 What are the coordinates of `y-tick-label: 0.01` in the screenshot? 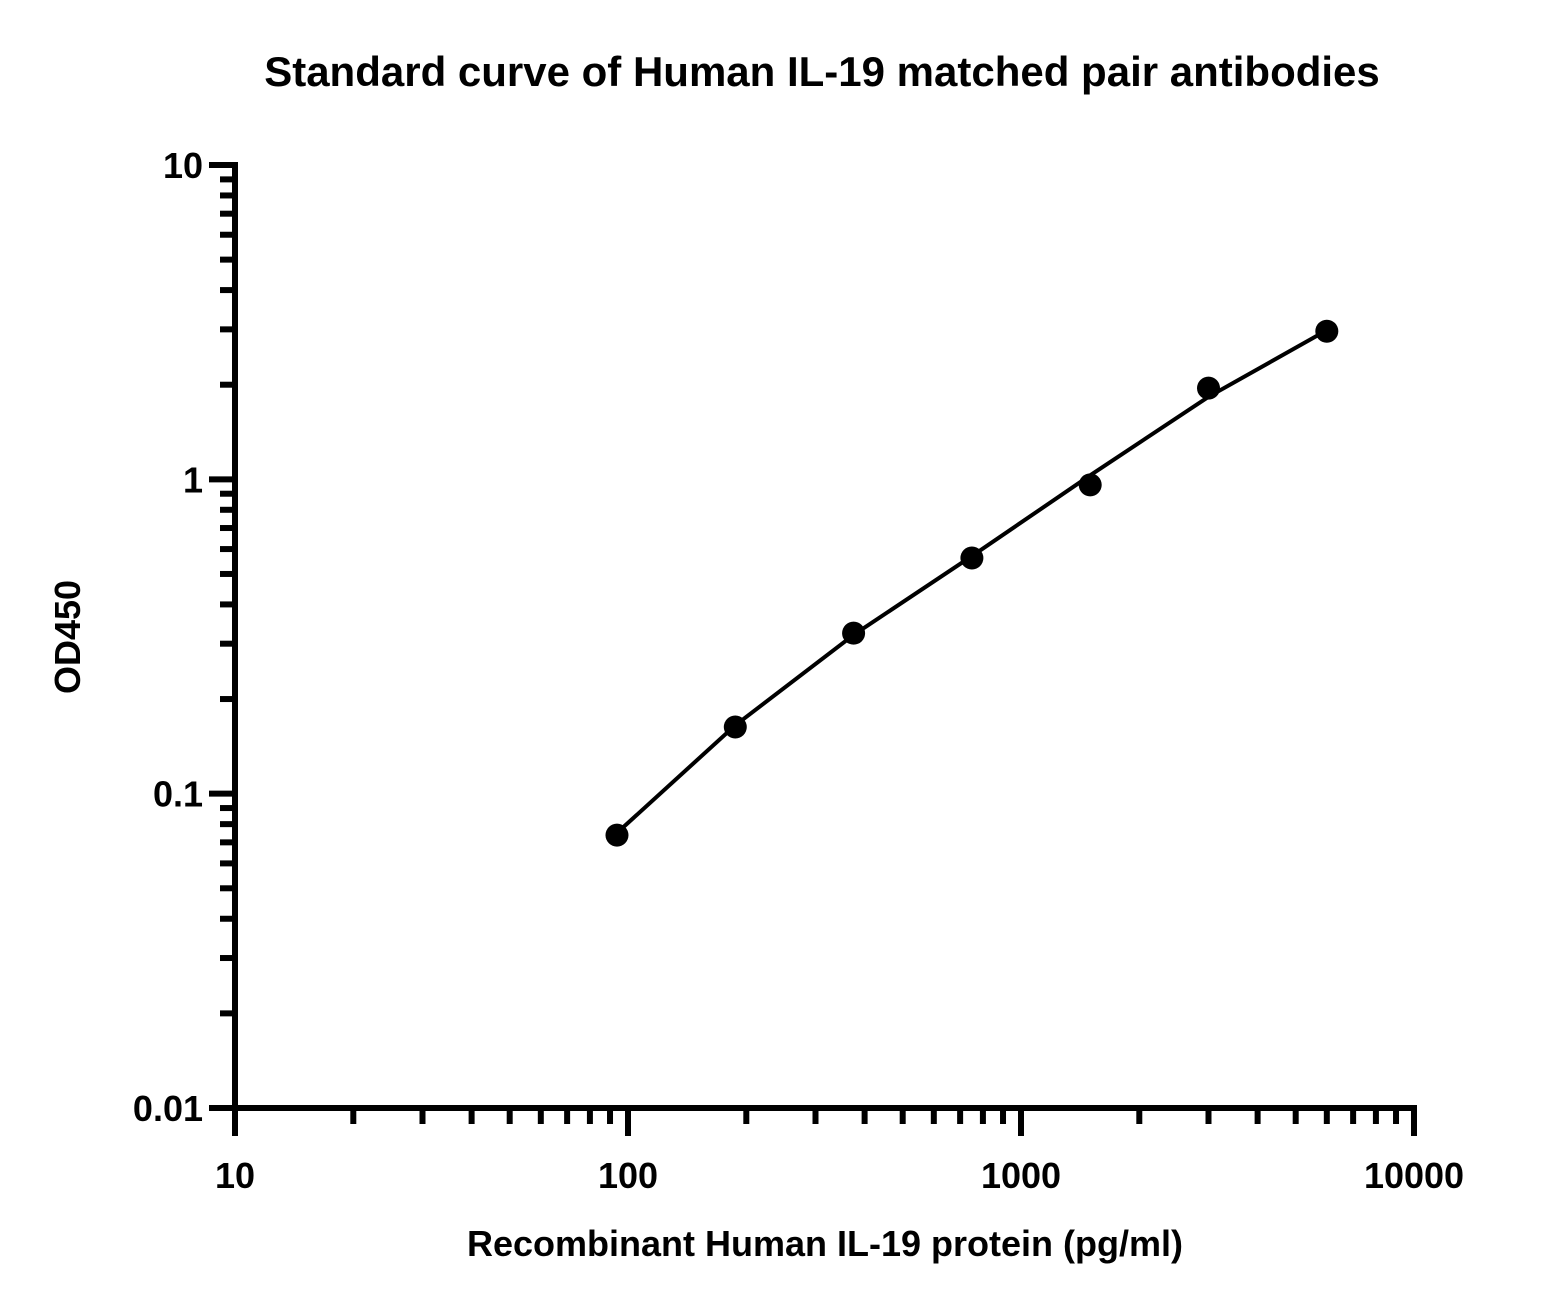 It's located at (168, 1108).